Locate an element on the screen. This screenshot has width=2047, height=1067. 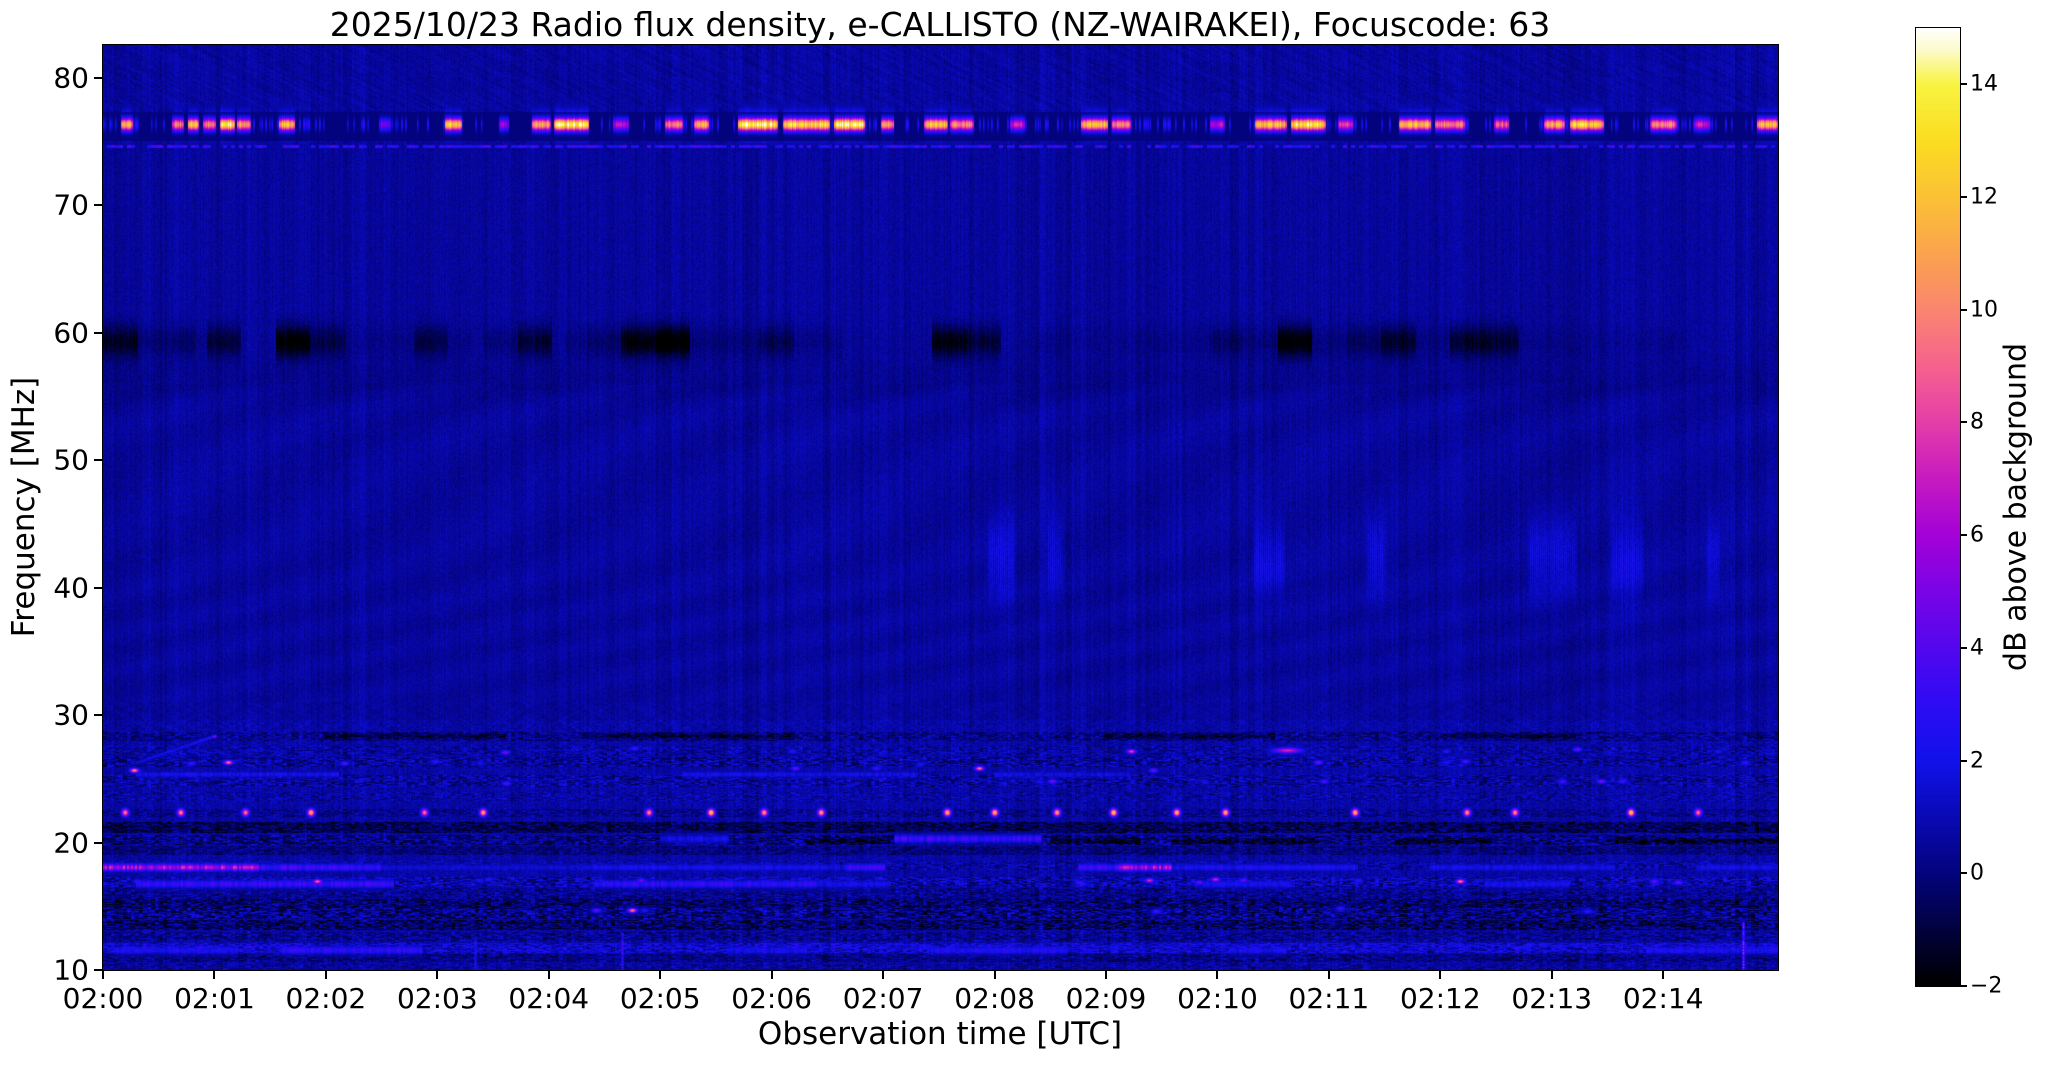
y-tick-label: 60 is located at coordinates (71, 333).